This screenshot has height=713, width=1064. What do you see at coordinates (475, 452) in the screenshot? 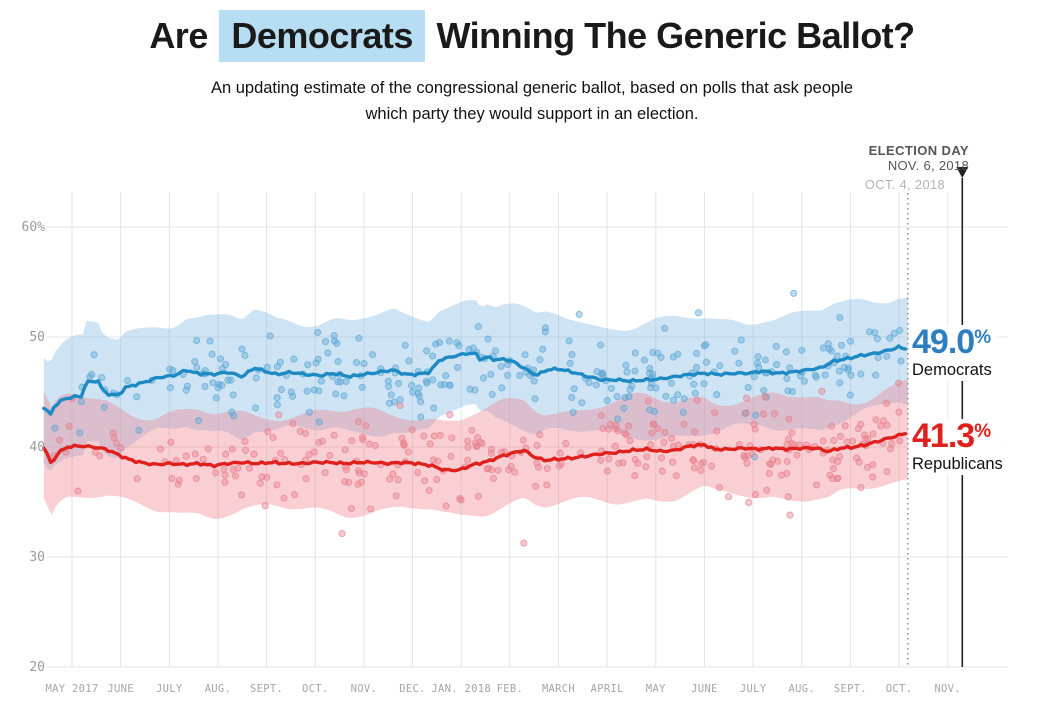
I see `republicans-trend-line` at bounding box center [475, 452].